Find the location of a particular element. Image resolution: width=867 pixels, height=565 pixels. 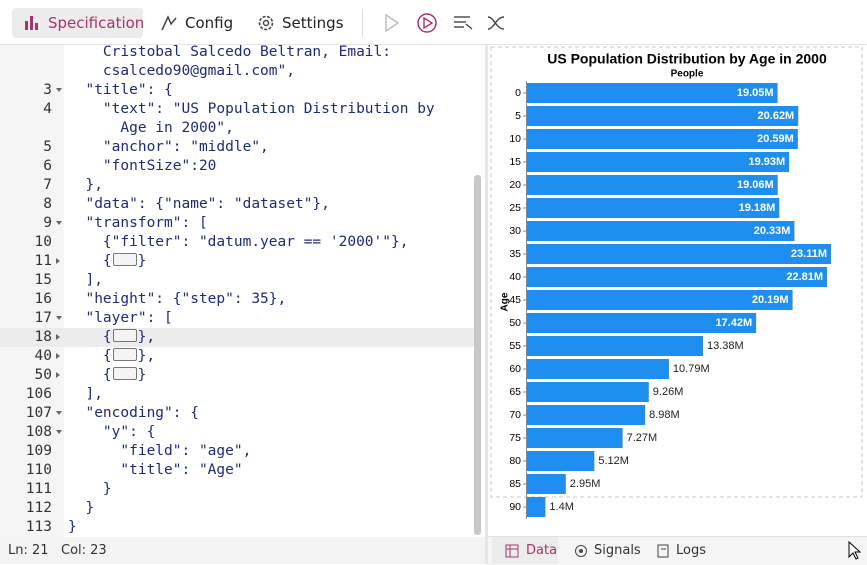

code-text: "fontSize":20 is located at coordinates (142, 166).